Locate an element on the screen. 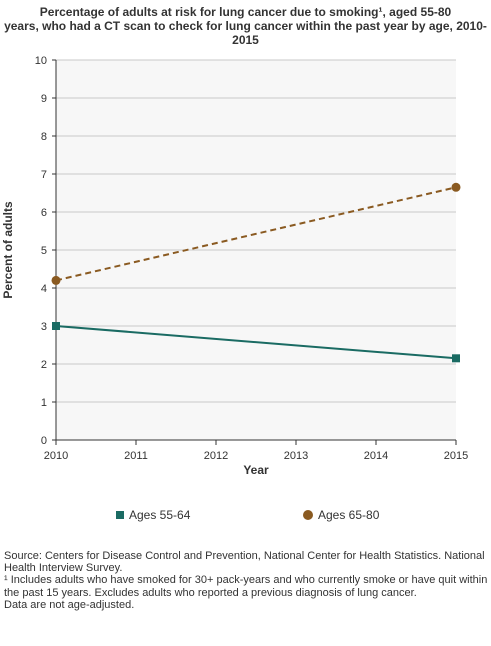 The width and height of the screenshot is (491, 646). x-ticks: 2010 2011 2012 2013 2014 2015 is located at coordinates (256, 451).